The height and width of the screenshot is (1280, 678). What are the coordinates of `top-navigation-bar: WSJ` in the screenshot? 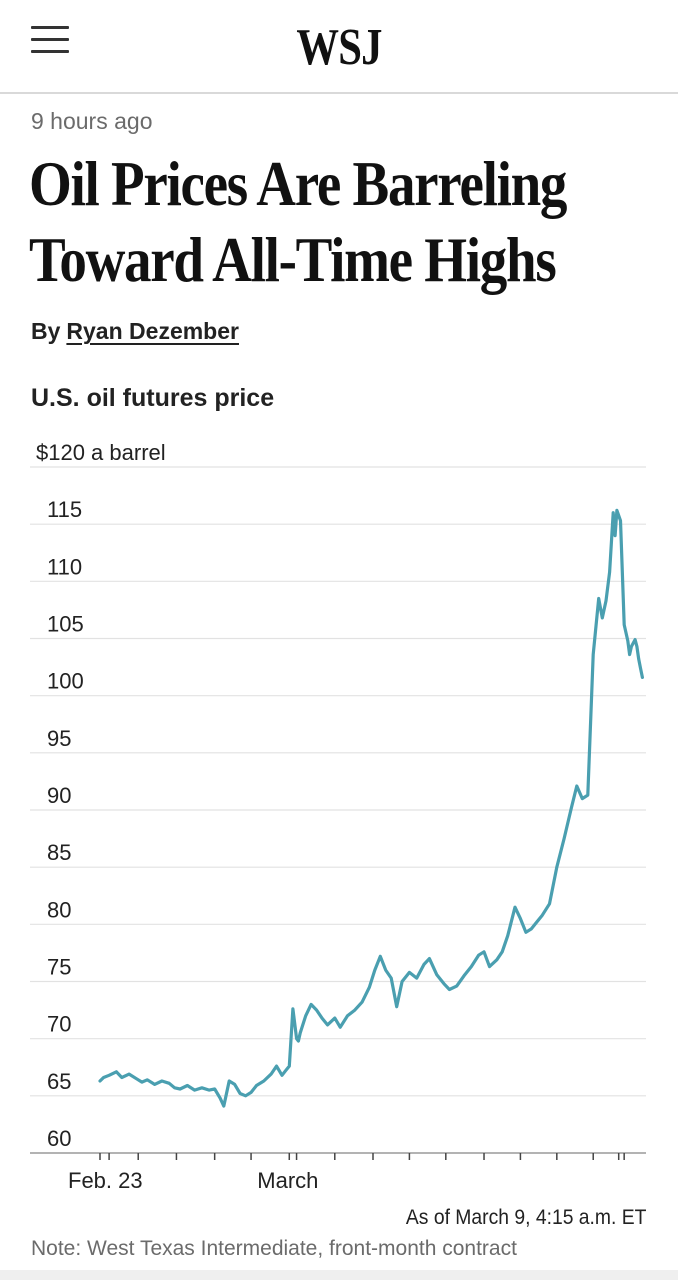 It's located at (339, 47).